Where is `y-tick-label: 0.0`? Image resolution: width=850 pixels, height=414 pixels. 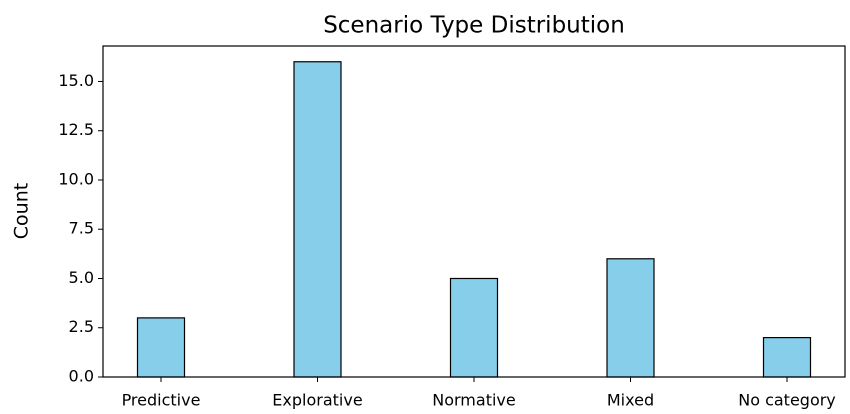
y-tick-label: 0.0 is located at coordinates (81, 376).